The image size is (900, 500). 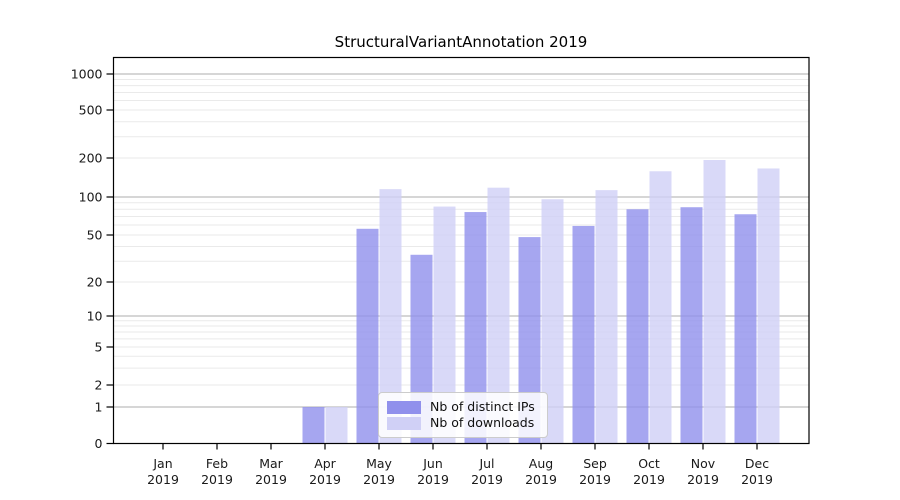 I want to click on legend-label-distinct-ips: Nb of distinct IPs, so click(x=482, y=406).